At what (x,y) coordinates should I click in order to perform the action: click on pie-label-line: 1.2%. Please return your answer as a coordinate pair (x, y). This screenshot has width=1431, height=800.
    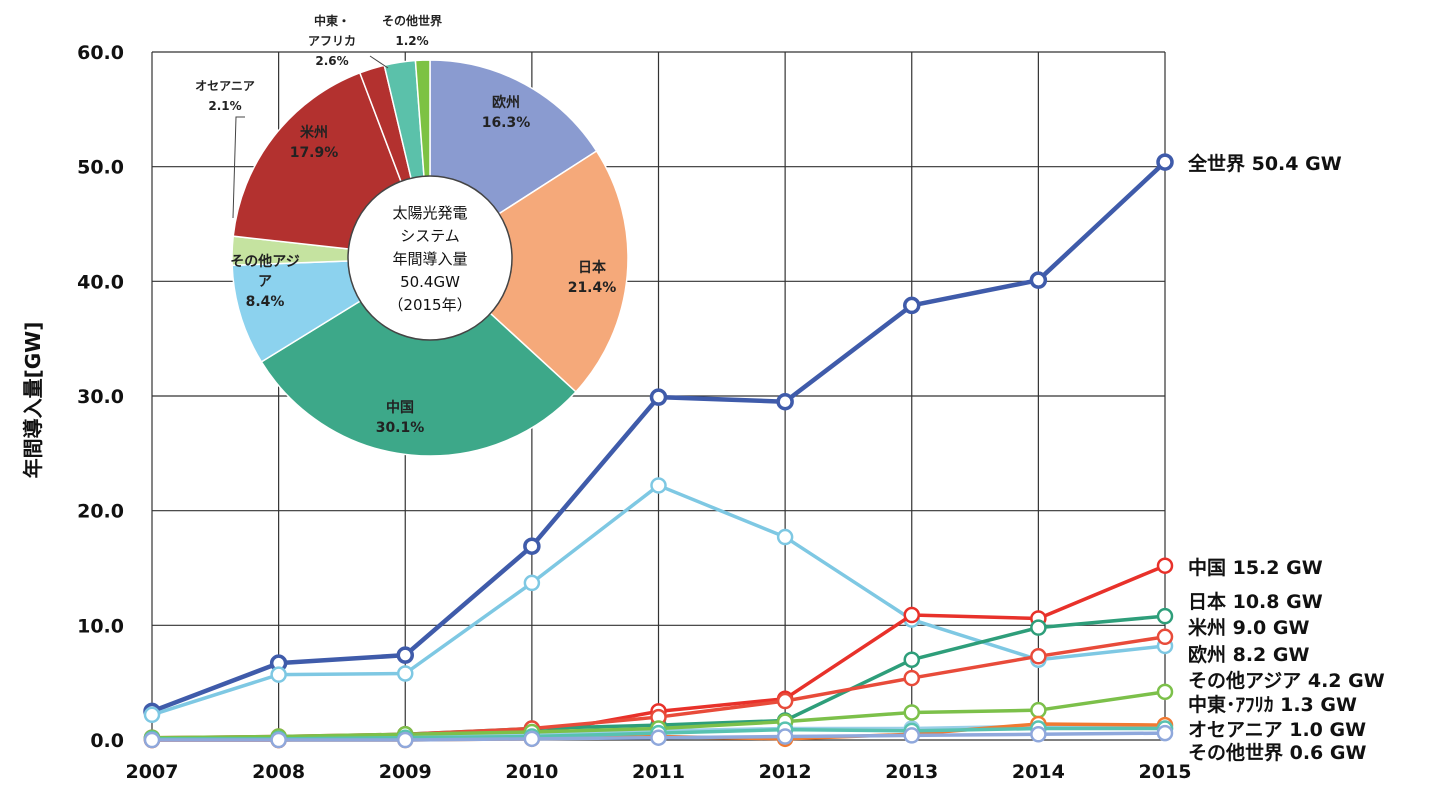
    Looking at the image, I should click on (411, 41).